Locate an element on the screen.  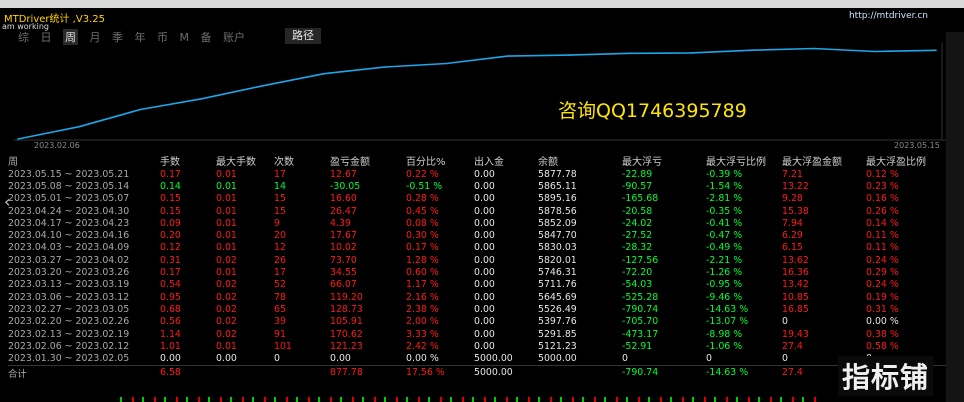
route-button: 路径 is located at coordinates (303, 36).